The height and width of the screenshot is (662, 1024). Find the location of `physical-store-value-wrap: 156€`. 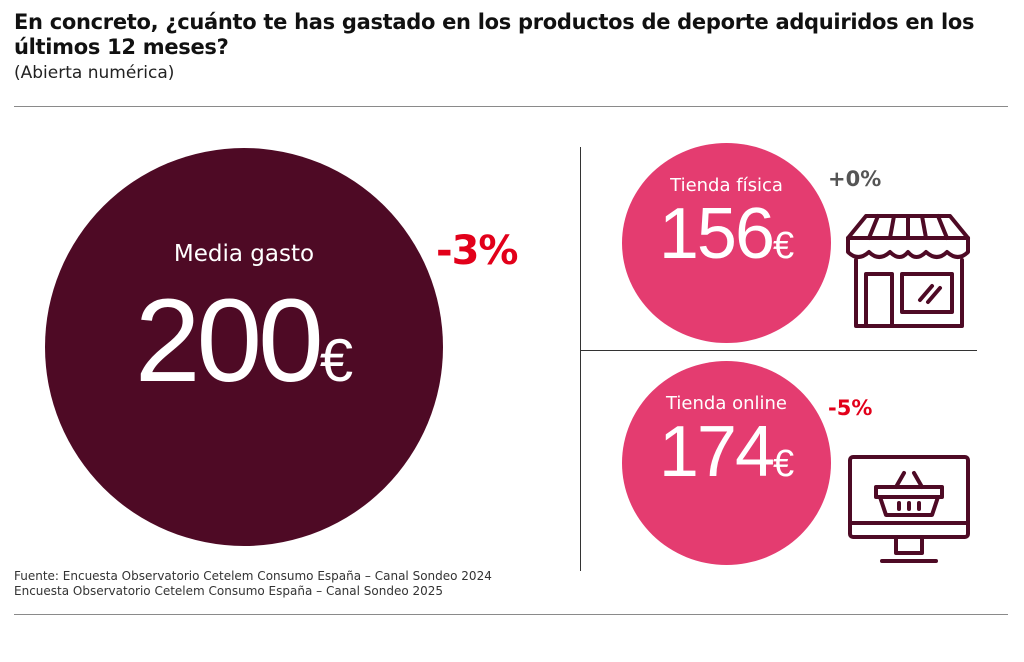

physical-store-value-wrap: 156€ is located at coordinates (726, 240).